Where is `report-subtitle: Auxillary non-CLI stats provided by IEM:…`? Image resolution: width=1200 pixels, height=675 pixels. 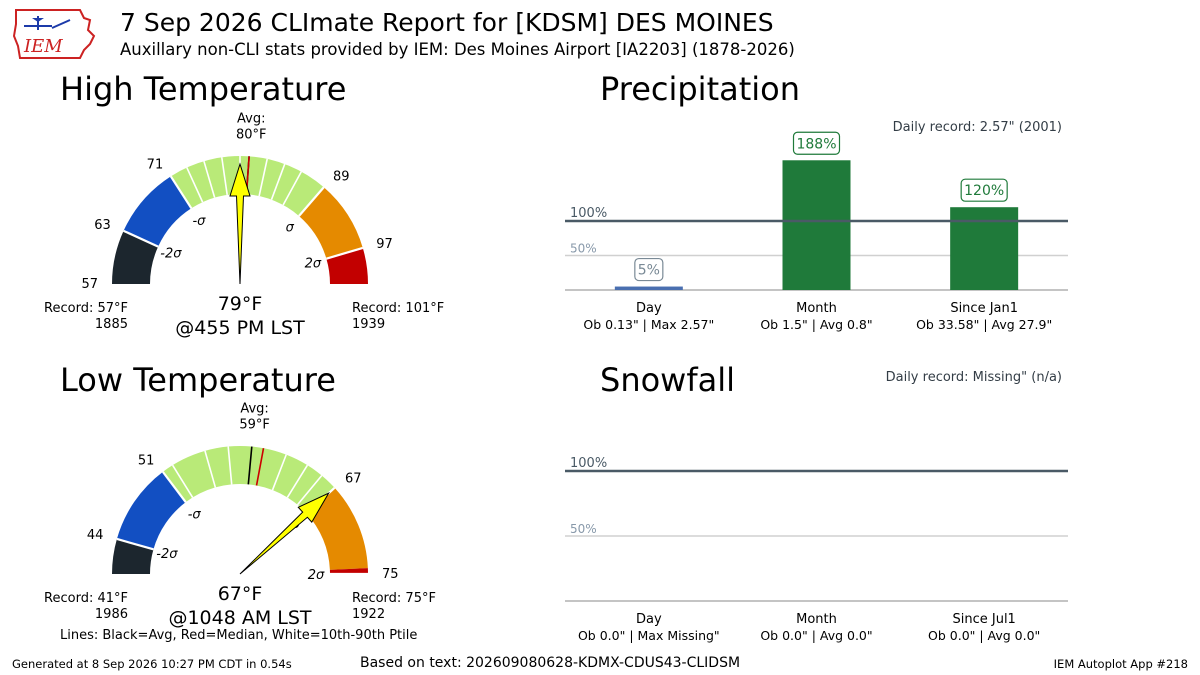 report-subtitle: Auxillary non-CLI stats provided by IEM:… is located at coordinates (457, 49).